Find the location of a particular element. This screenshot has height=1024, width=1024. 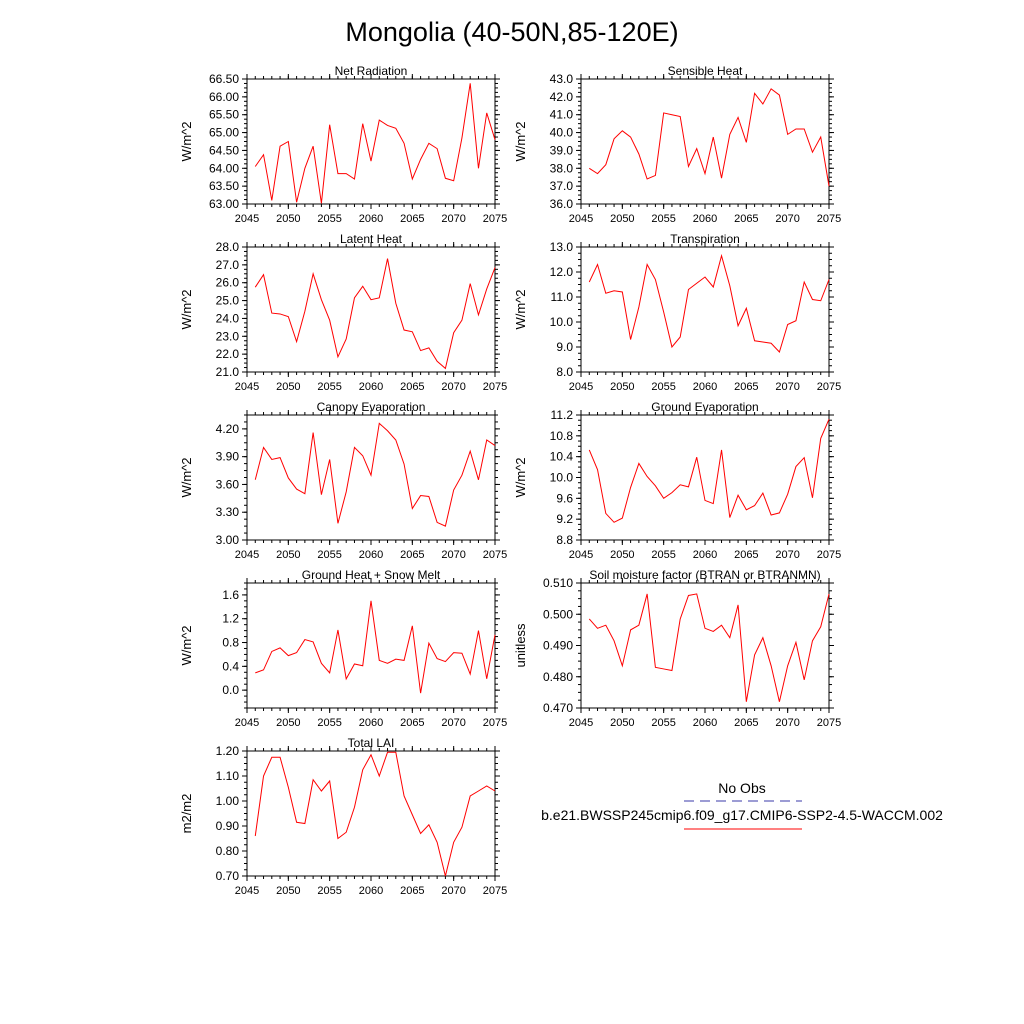

y-tick-label: 11.2 is located at coordinates (562, 415).